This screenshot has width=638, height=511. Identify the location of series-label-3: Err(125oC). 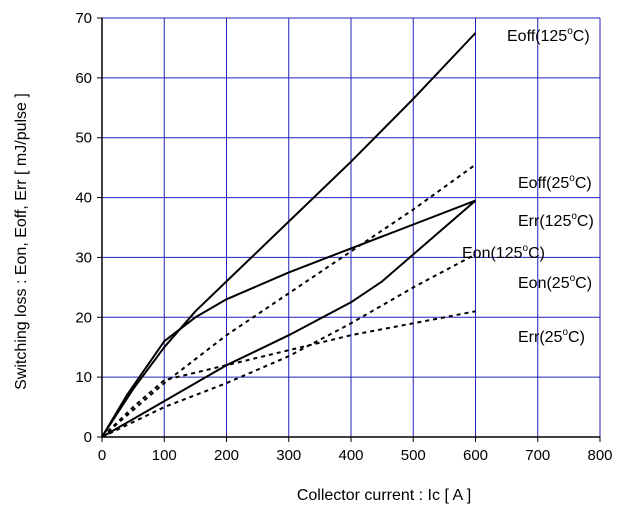
(556, 220).